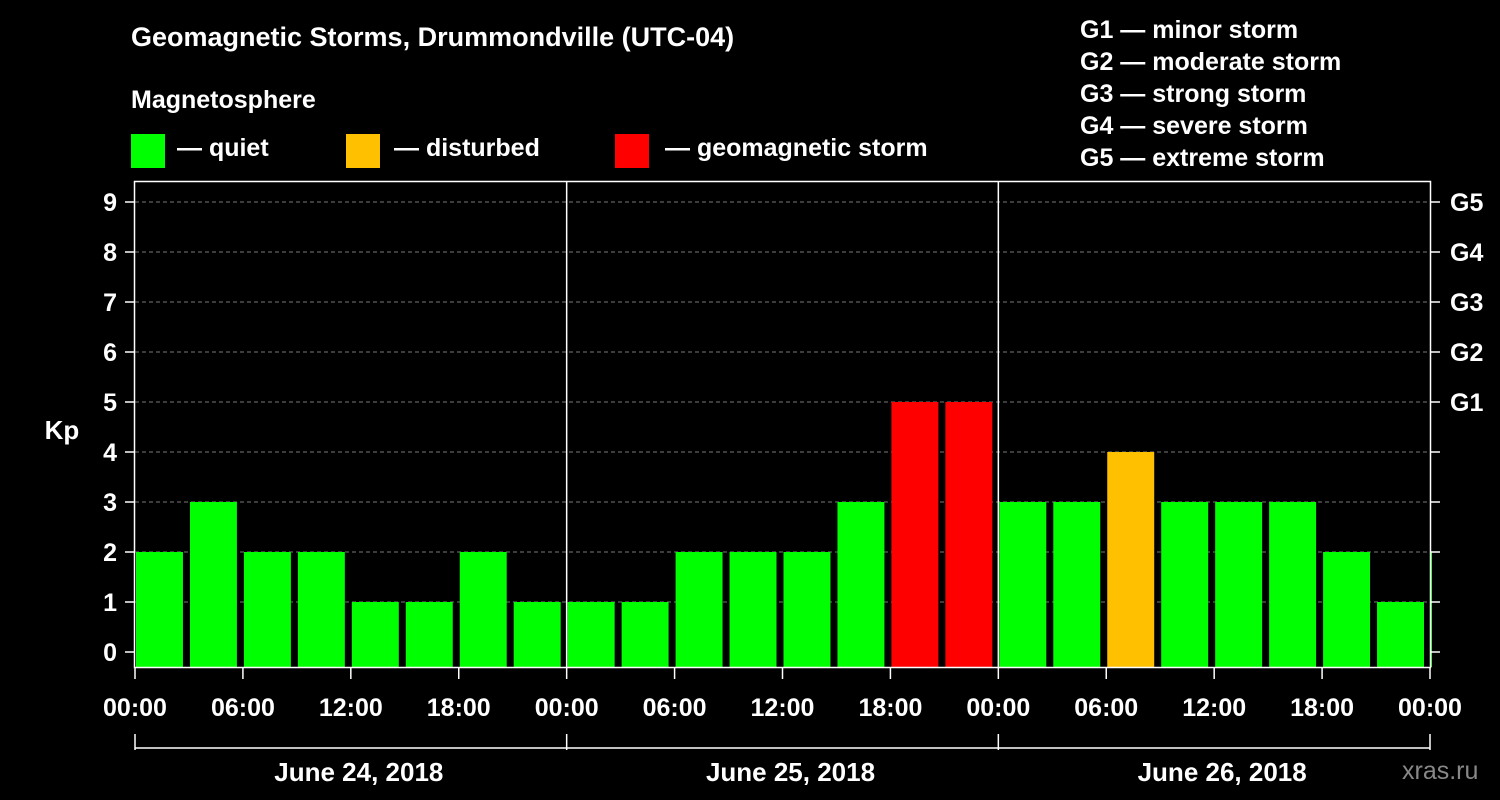 The width and height of the screenshot is (1500, 800). Describe the element at coordinates (110, 253) in the screenshot. I see `y-tick-label: 8` at that location.